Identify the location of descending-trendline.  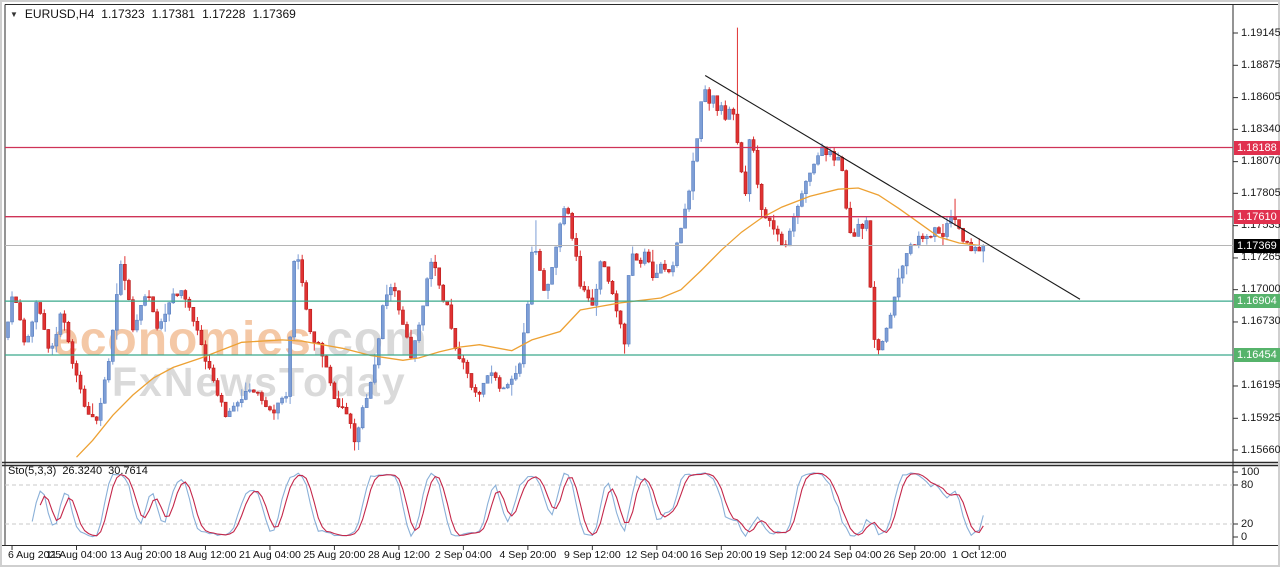
(892, 187).